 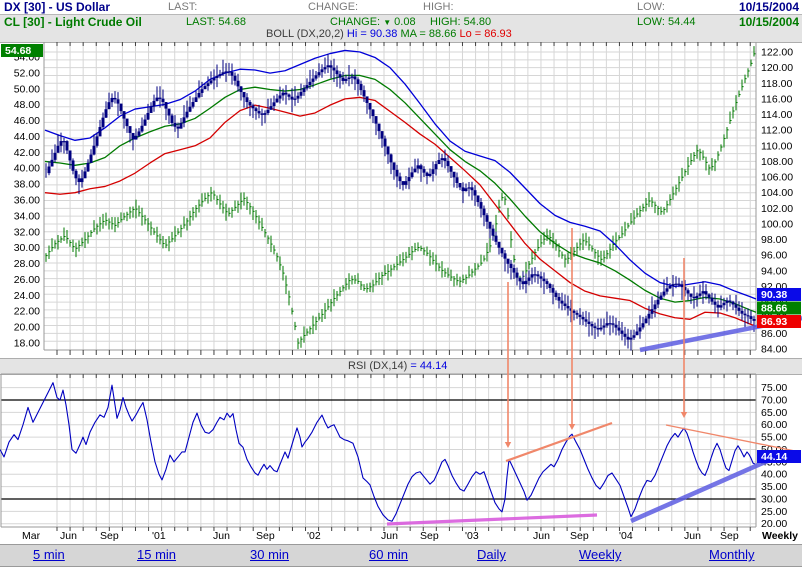 I want to click on svg-text: 94.00, so click(x=774, y=271).